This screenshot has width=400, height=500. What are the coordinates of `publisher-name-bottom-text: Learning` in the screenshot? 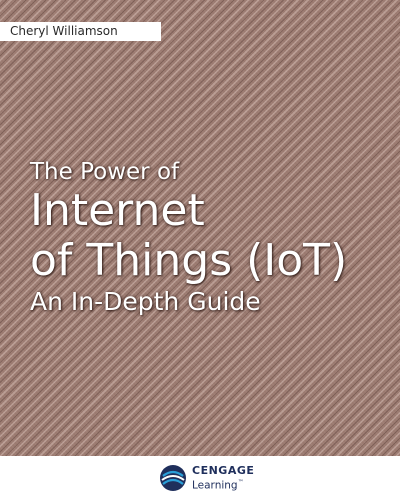 It's located at (215, 485).